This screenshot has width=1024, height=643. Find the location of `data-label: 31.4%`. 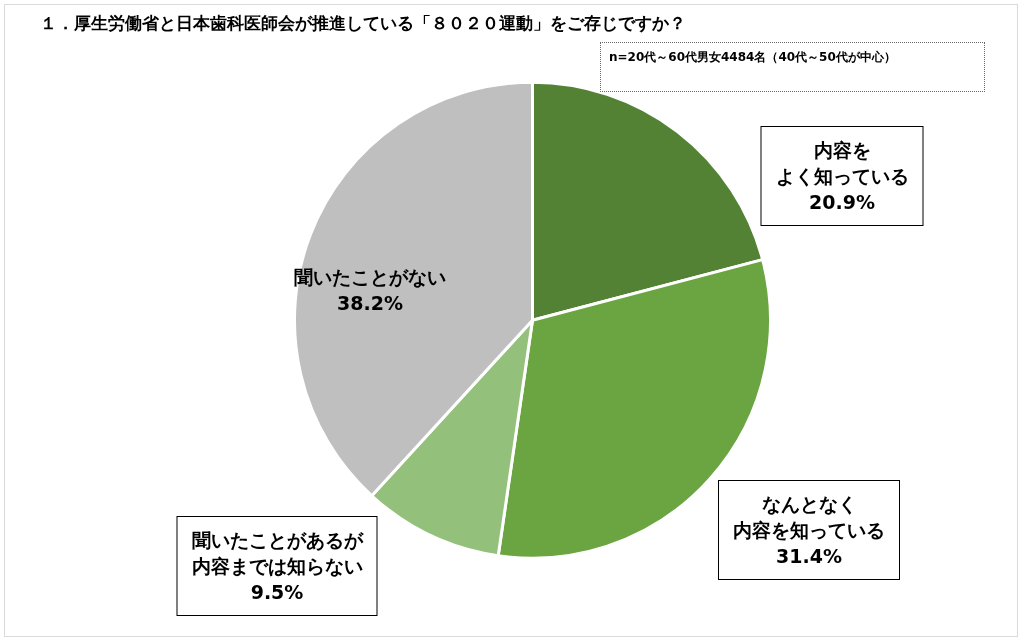

data-label: 31.4% is located at coordinates (809, 556).